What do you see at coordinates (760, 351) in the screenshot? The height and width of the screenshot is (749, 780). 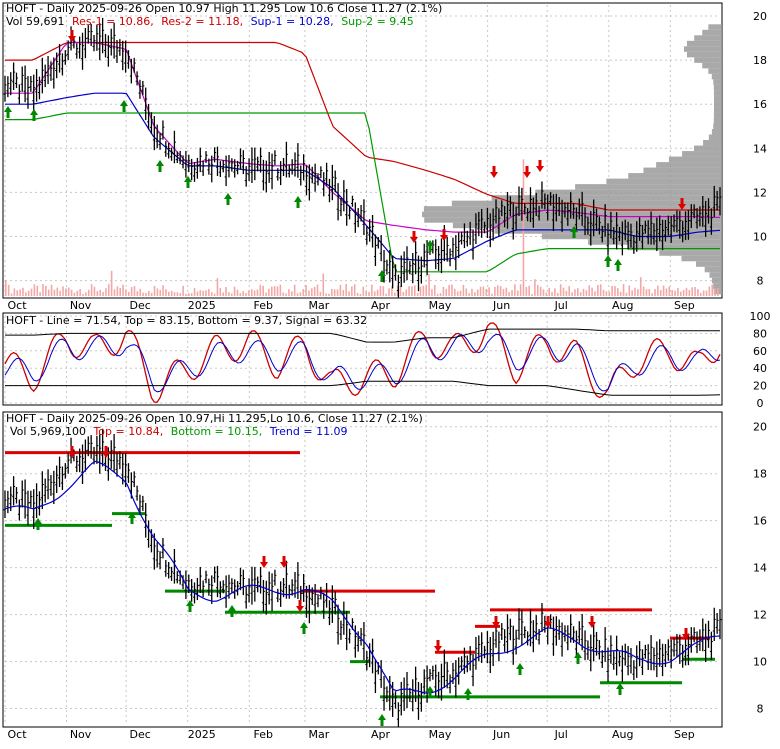 I see `y-tick-label: 60` at bounding box center [760, 351].